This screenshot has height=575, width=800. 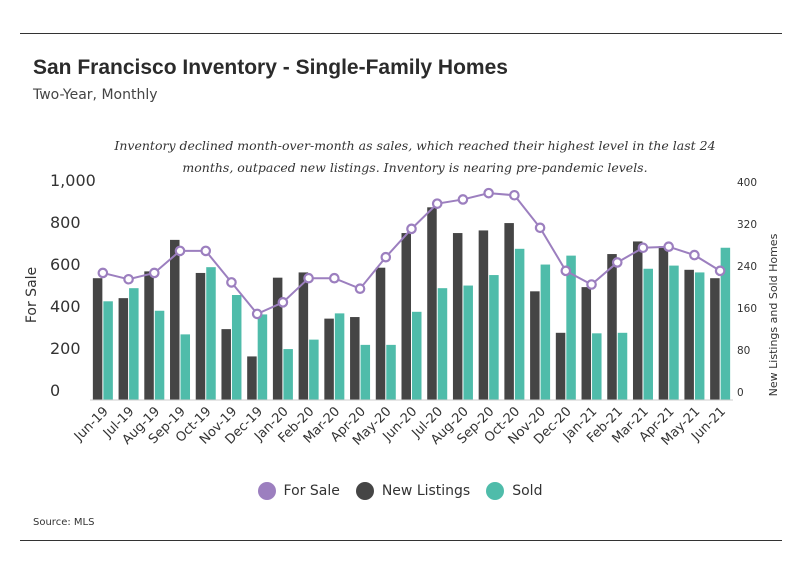 I want to click on legend-swatch-sold, so click(x=495, y=491).